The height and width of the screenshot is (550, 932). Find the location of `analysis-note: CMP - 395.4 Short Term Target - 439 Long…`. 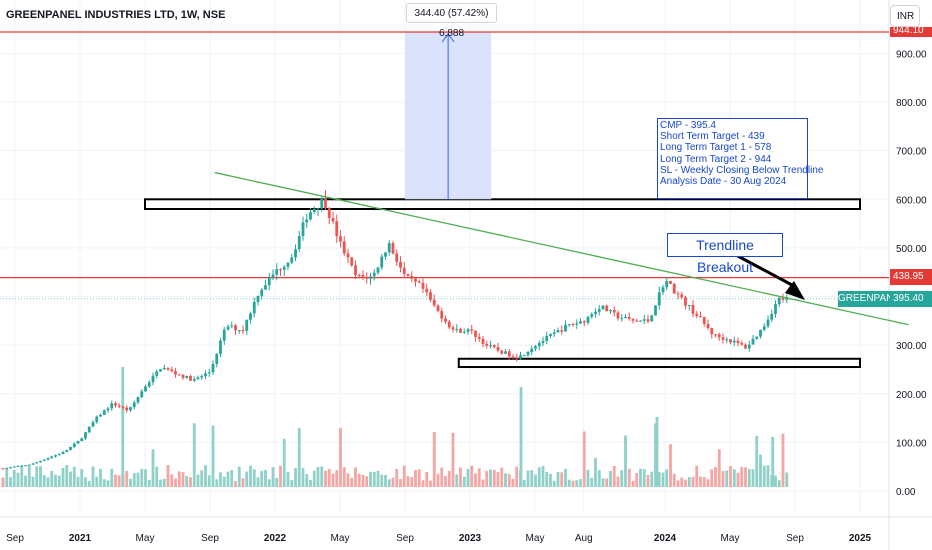

analysis-note: CMP - 395.4 Short Term Target - 439 Long… is located at coordinates (740, 158).